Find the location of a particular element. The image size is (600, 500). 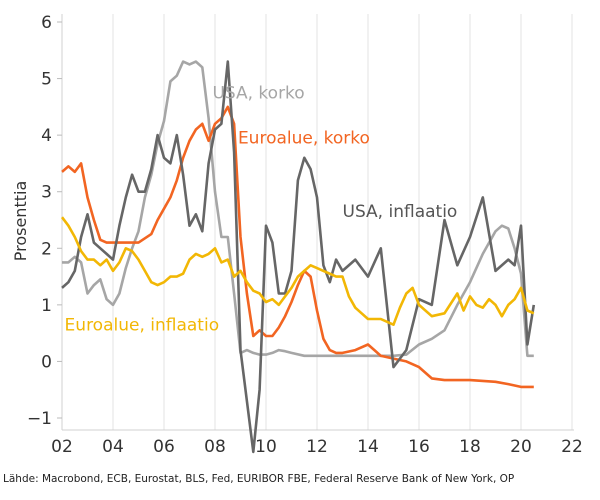

y-tick-label: 0 is located at coordinates (46, 362).